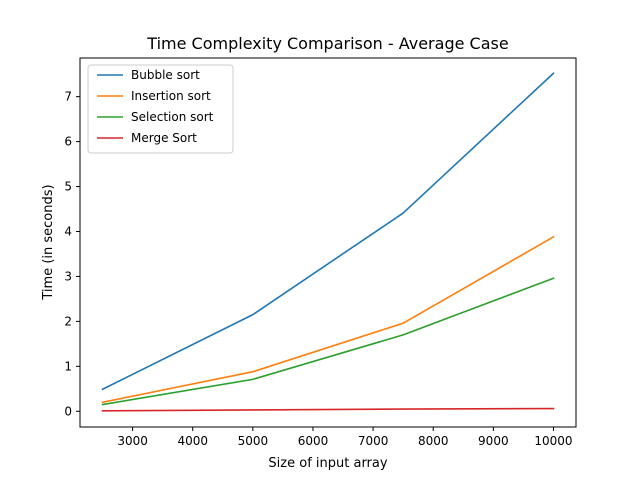 The image size is (640, 480). I want to click on x-tick-label: 4000, so click(192, 441).